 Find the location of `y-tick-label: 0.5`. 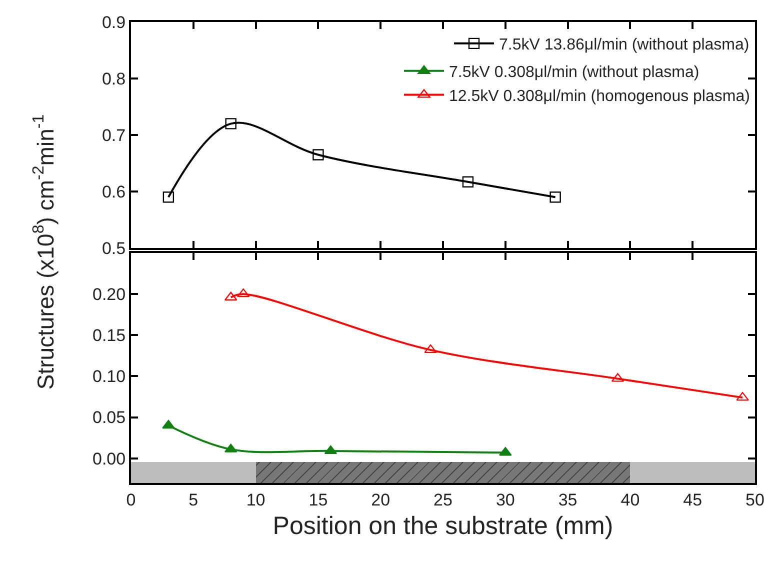

y-tick-label: 0.5 is located at coordinates (114, 248).